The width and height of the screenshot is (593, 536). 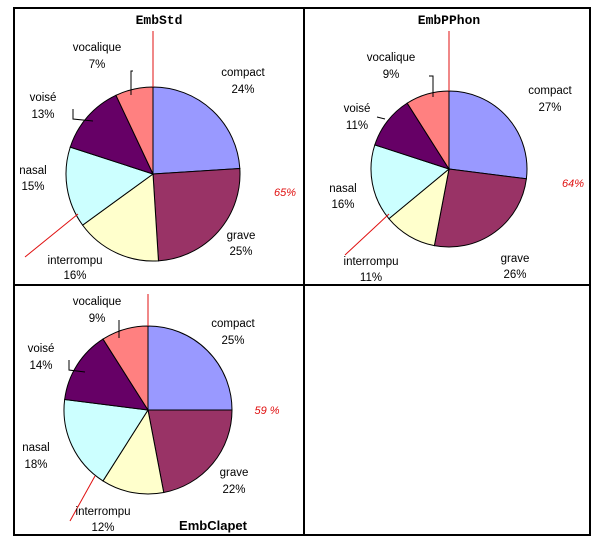 I want to click on slice-value-compact: 24%, so click(x=242, y=90).